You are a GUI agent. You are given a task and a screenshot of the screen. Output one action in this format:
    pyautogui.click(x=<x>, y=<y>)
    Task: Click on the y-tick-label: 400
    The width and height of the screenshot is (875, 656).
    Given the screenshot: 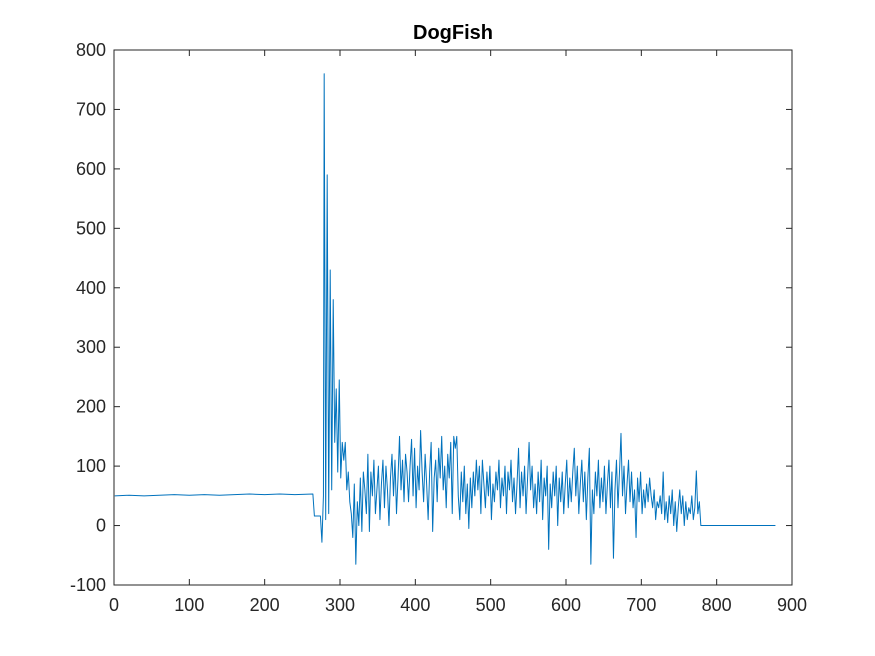 What is the action you would take?
    pyautogui.click(x=91, y=288)
    